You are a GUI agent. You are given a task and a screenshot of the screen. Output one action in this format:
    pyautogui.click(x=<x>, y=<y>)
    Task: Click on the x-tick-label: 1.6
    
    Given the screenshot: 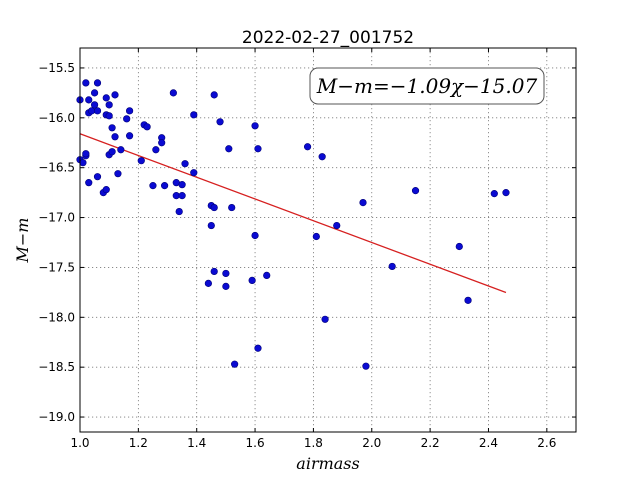 What is the action you would take?
    pyautogui.click(x=255, y=443)
    